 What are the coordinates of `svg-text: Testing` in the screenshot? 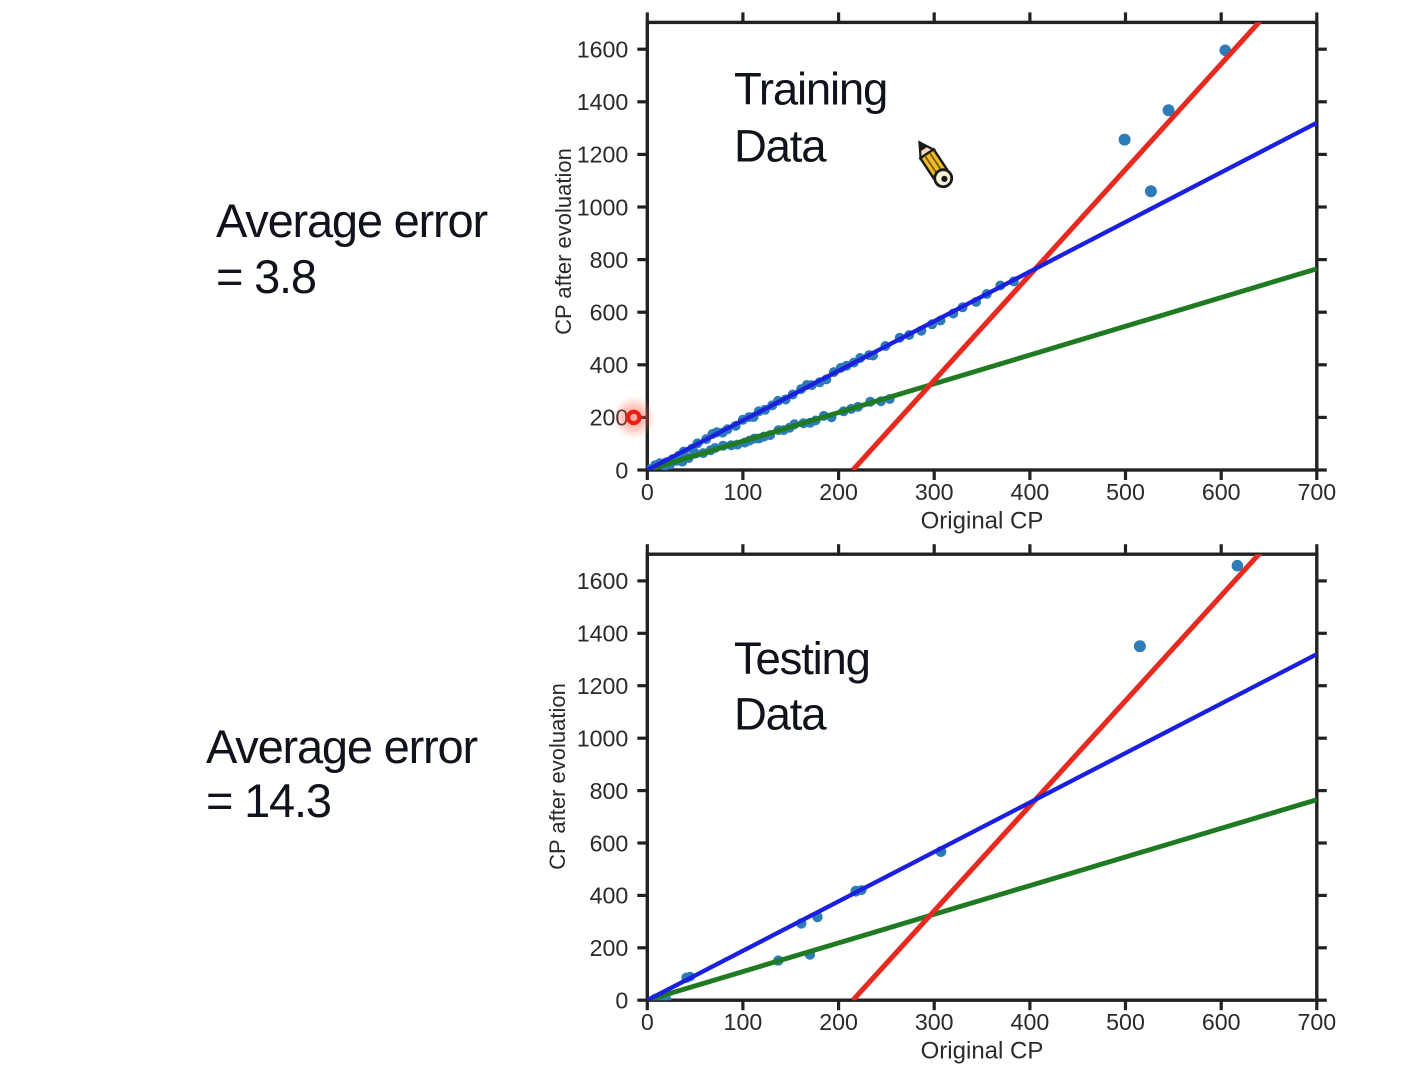 It's located at (802, 658).